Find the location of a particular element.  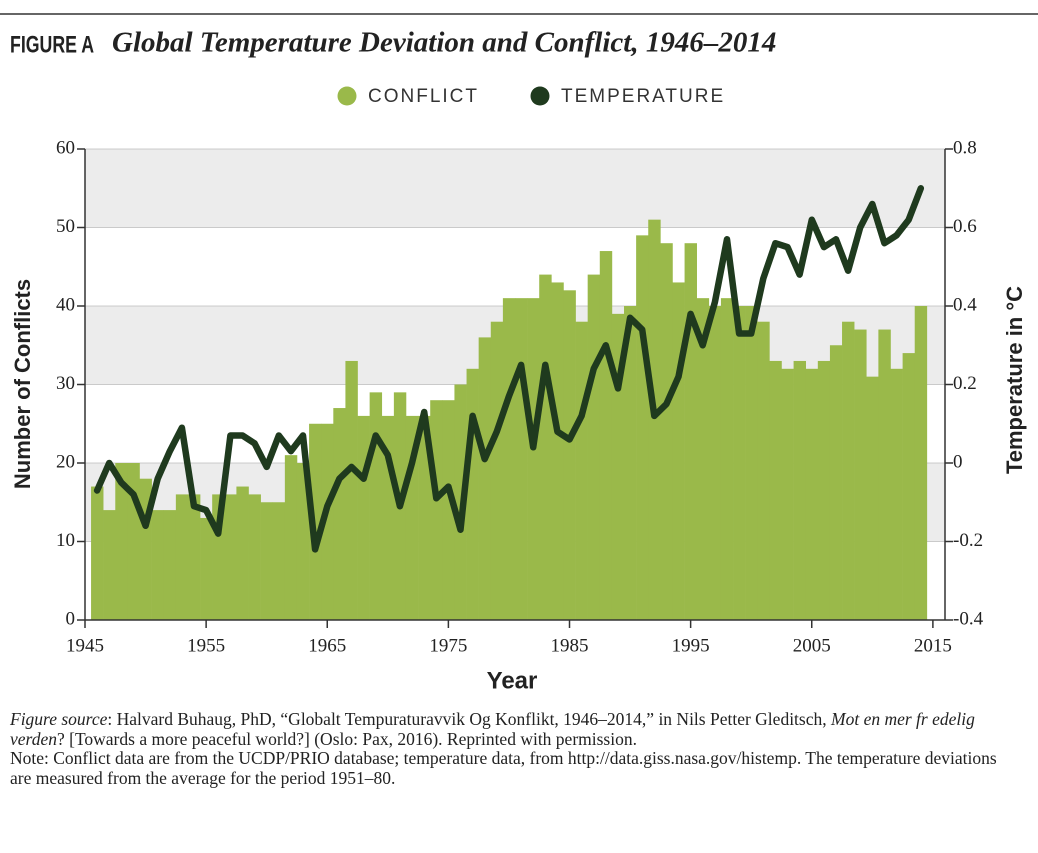

y-tick-label: 0 is located at coordinates (71, 618).